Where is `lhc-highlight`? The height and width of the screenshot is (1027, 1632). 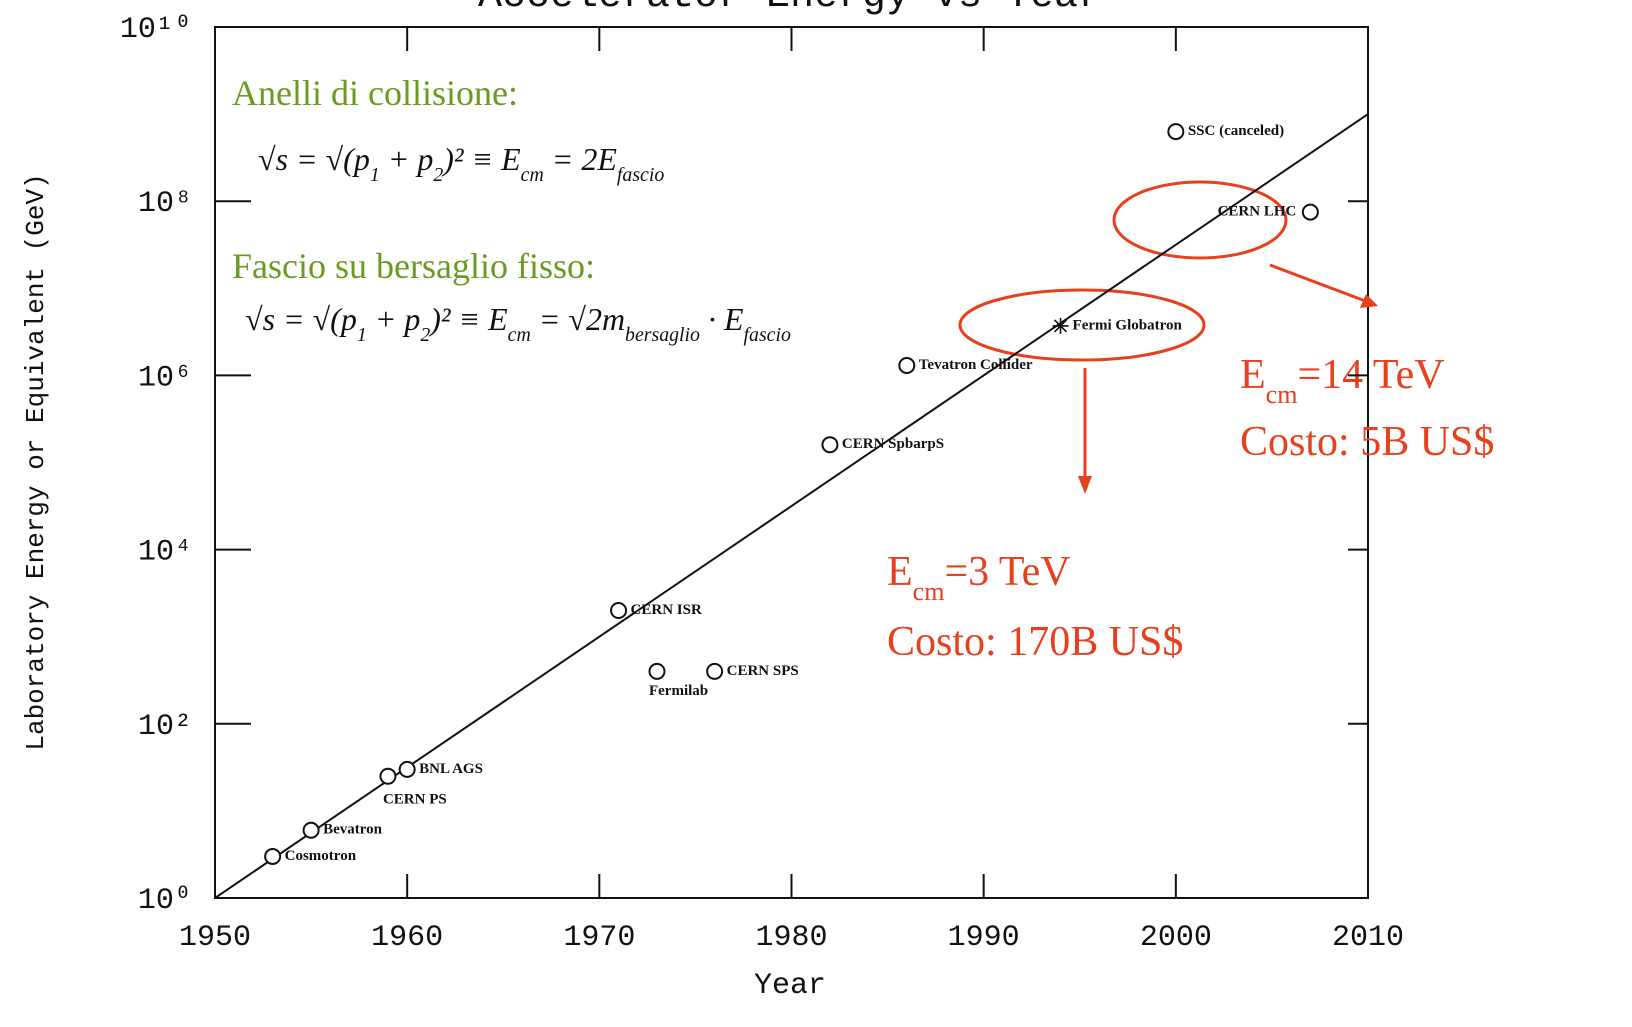 lhc-highlight is located at coordinates (1200, 220).